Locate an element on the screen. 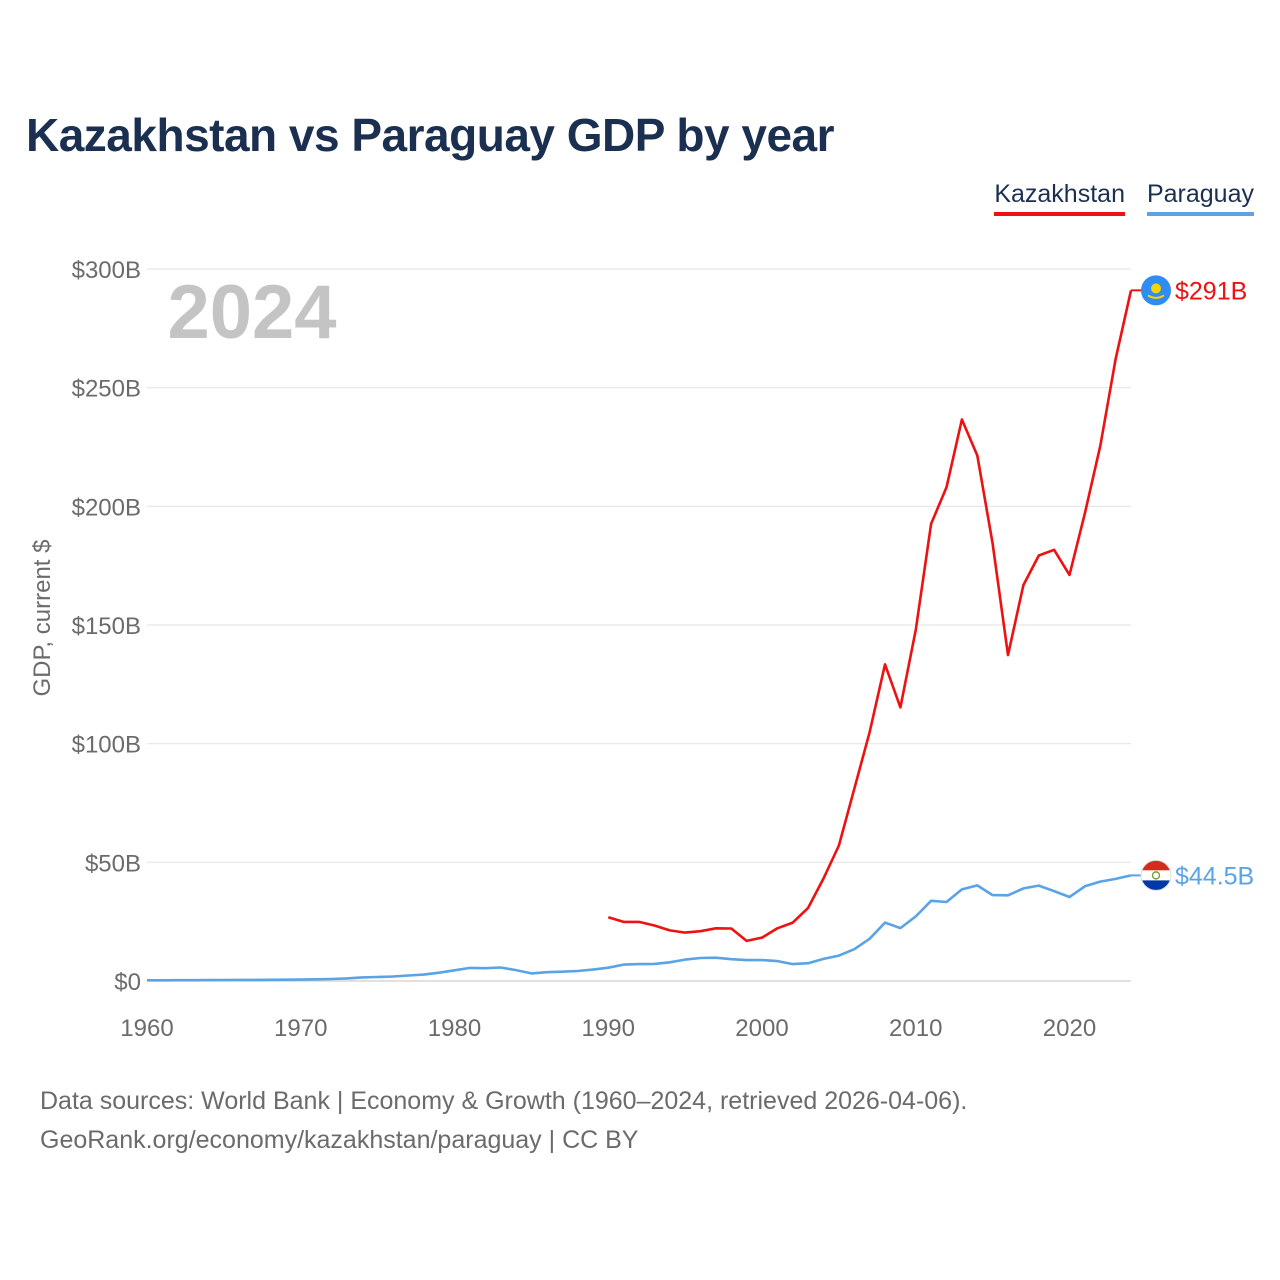 The image size is (1280, 1280). y-tick-label: $0 is located at coordinates (127, 982).